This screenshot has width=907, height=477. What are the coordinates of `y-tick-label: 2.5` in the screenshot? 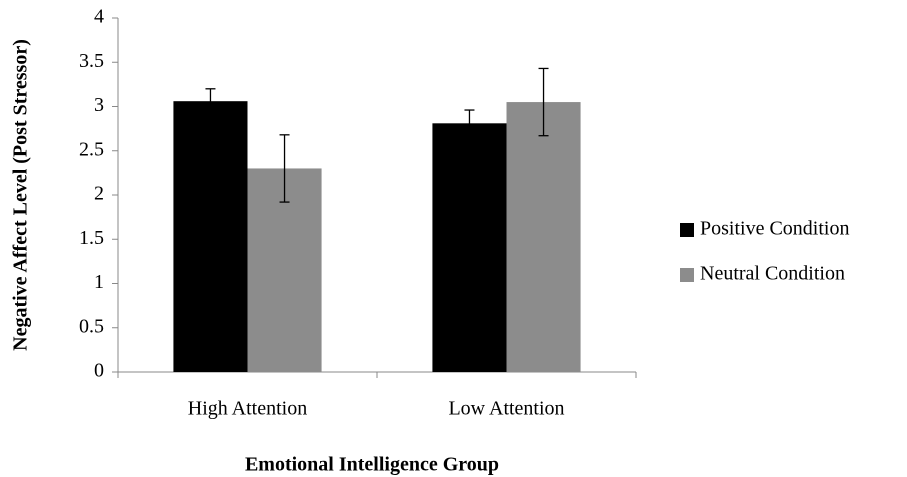 It's located at (91, 149).